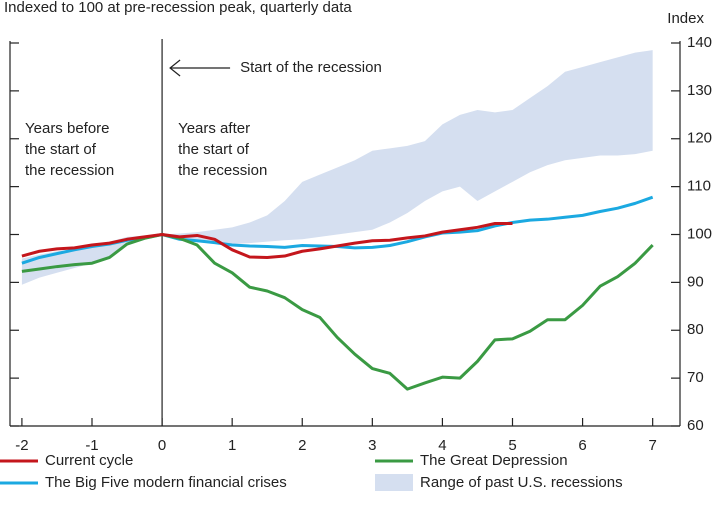  I want to click on x-tick-label: 1, so click(232, 445).